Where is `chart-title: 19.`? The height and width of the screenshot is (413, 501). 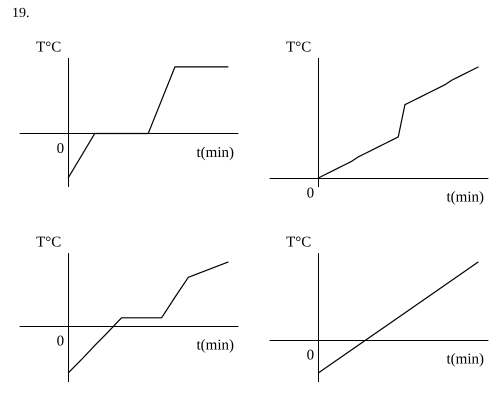
chart-title: 19. is located at coordinates (21, 14).